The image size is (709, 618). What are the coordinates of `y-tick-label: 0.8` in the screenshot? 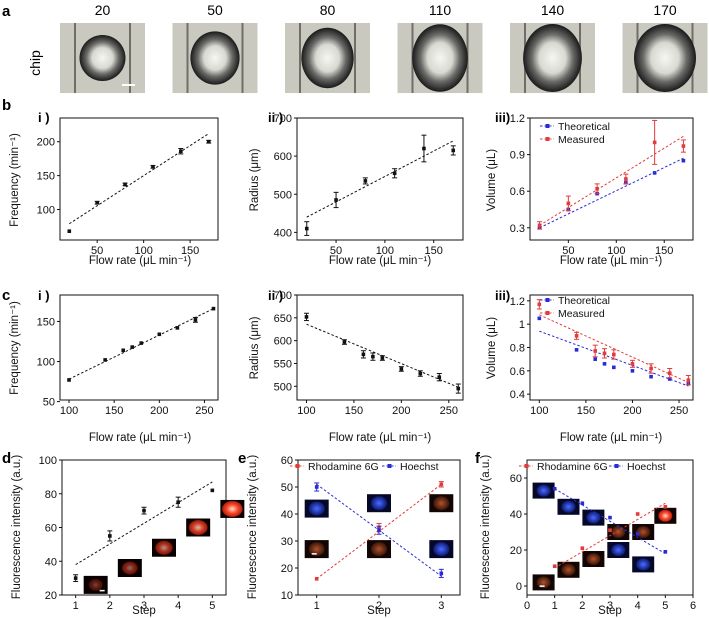 It's located at (517, 349).